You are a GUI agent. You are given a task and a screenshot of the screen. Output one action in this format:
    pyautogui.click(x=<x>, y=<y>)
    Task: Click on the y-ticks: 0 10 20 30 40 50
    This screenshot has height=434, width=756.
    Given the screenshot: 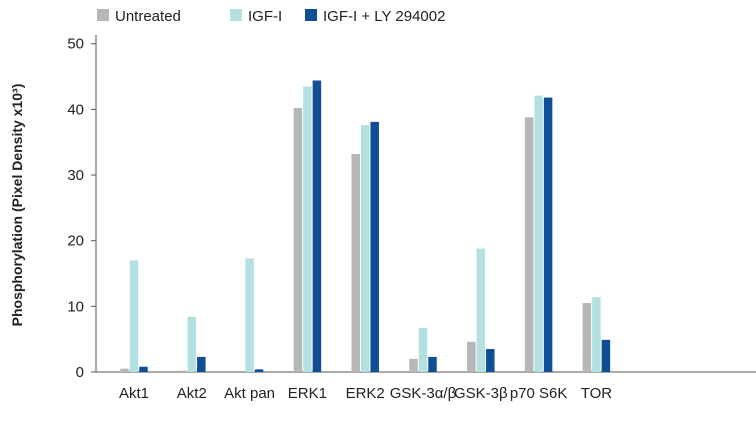 What is the action you would take?
    pyautogui.click(x=81, y=208)
    